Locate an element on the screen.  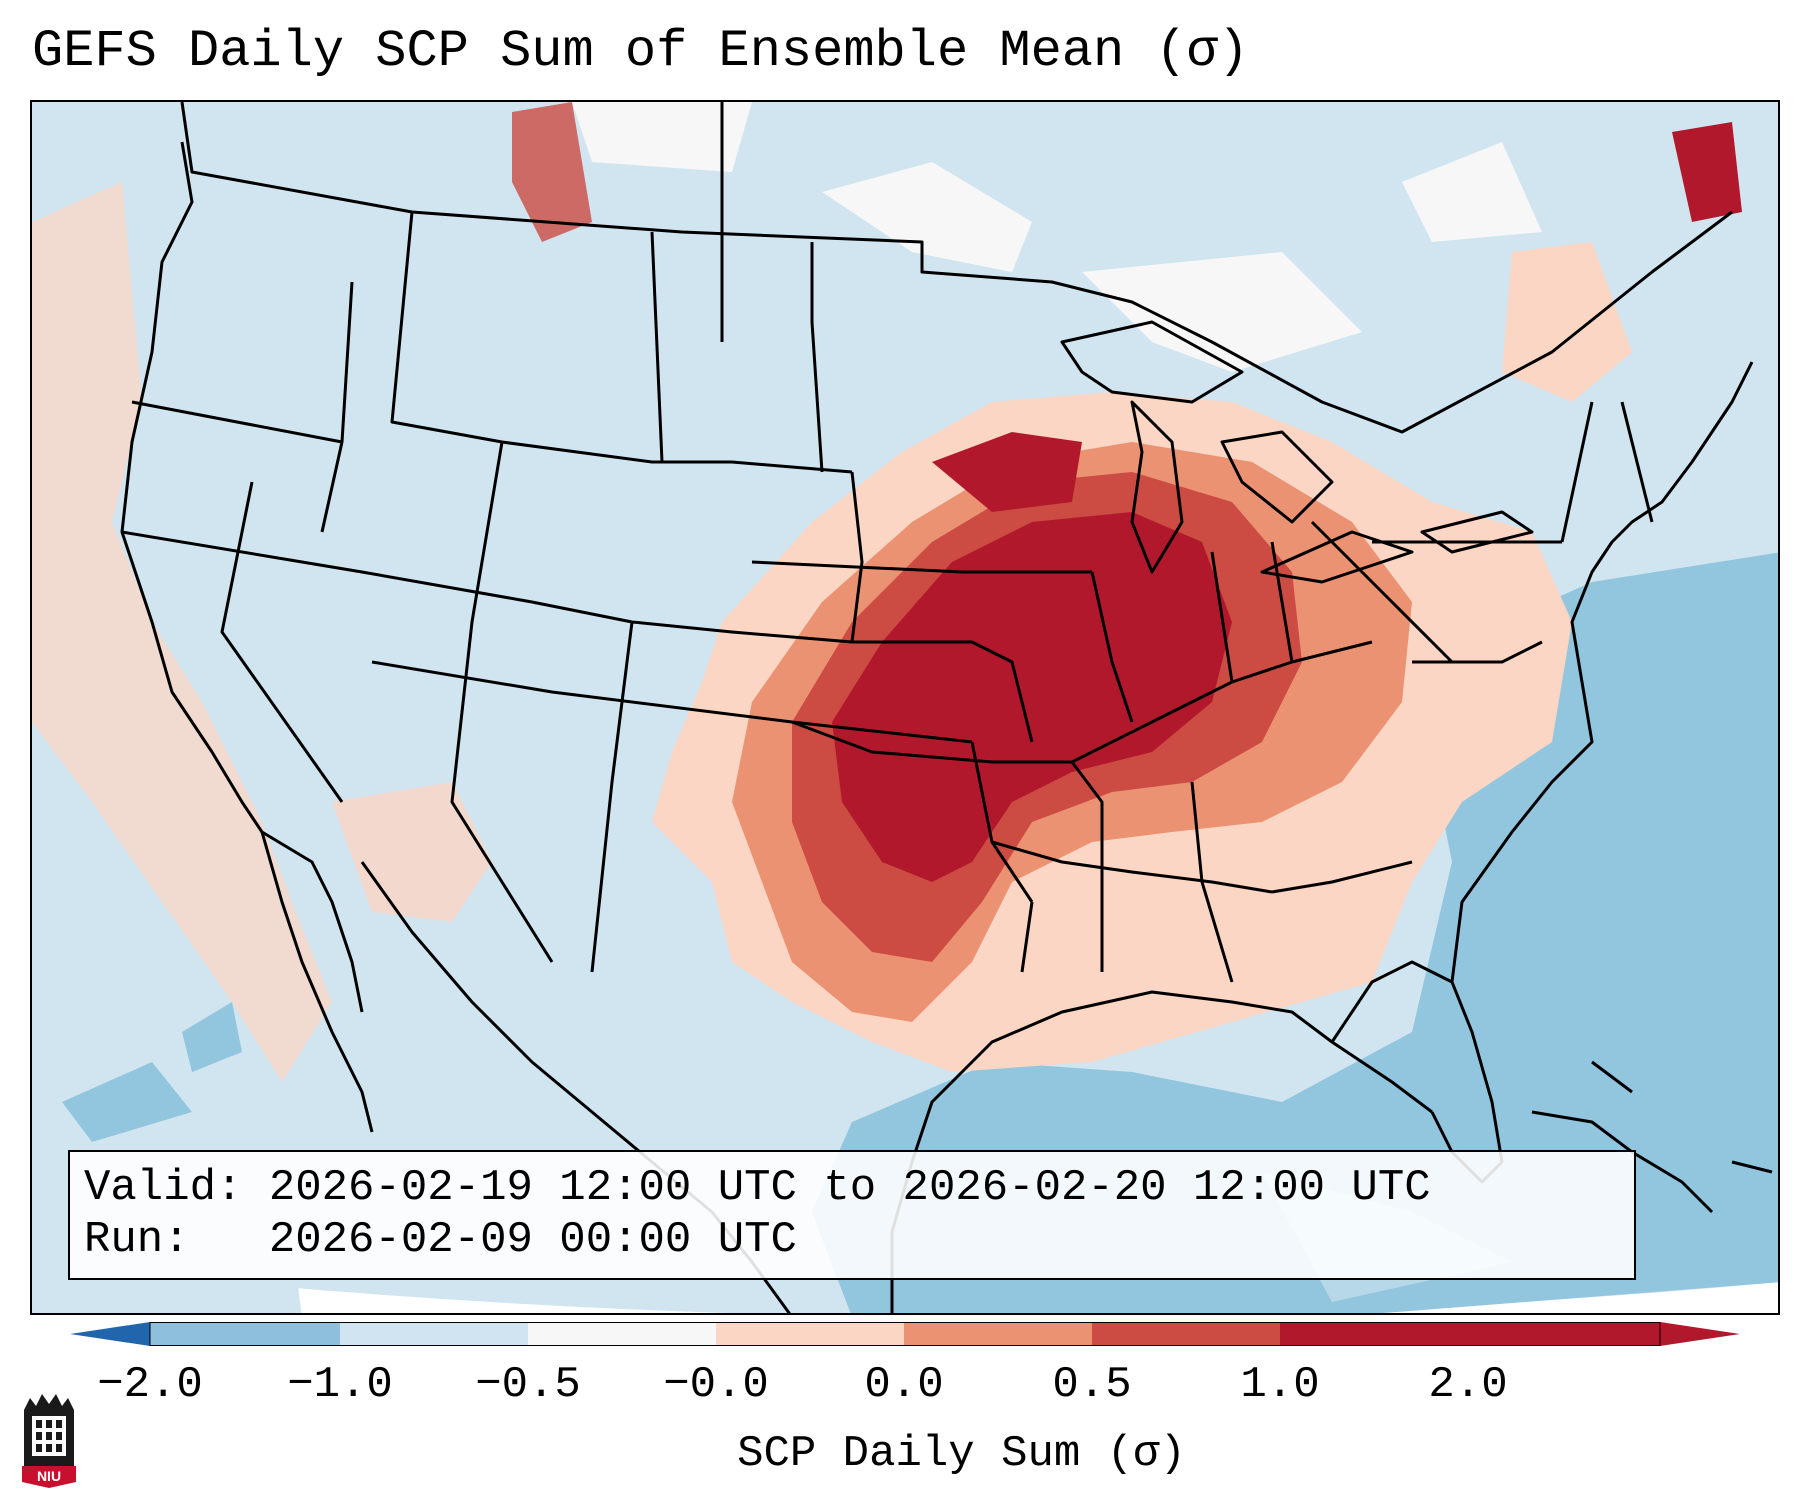
run-label: Run: is located at coordinates (137, 1240).